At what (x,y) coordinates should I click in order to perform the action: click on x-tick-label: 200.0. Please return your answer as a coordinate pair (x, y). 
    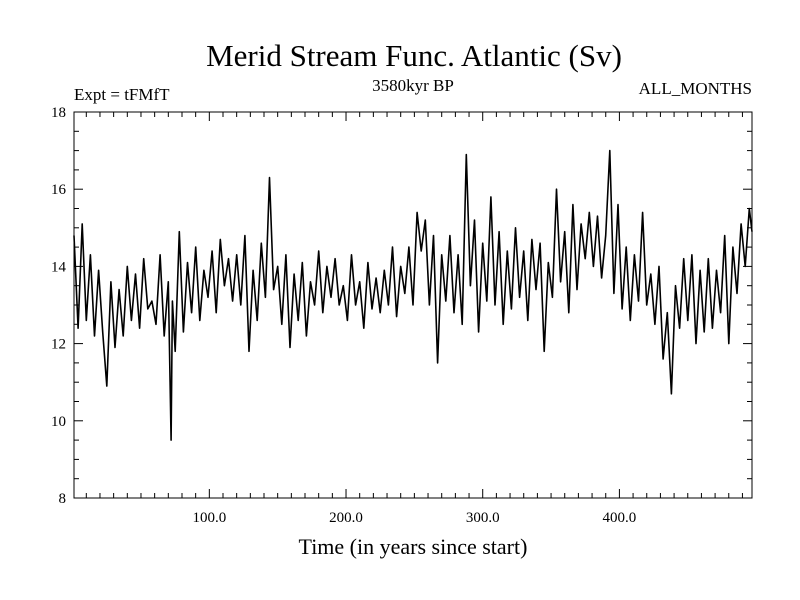
    Looking at the image, I should click on (346, 518).